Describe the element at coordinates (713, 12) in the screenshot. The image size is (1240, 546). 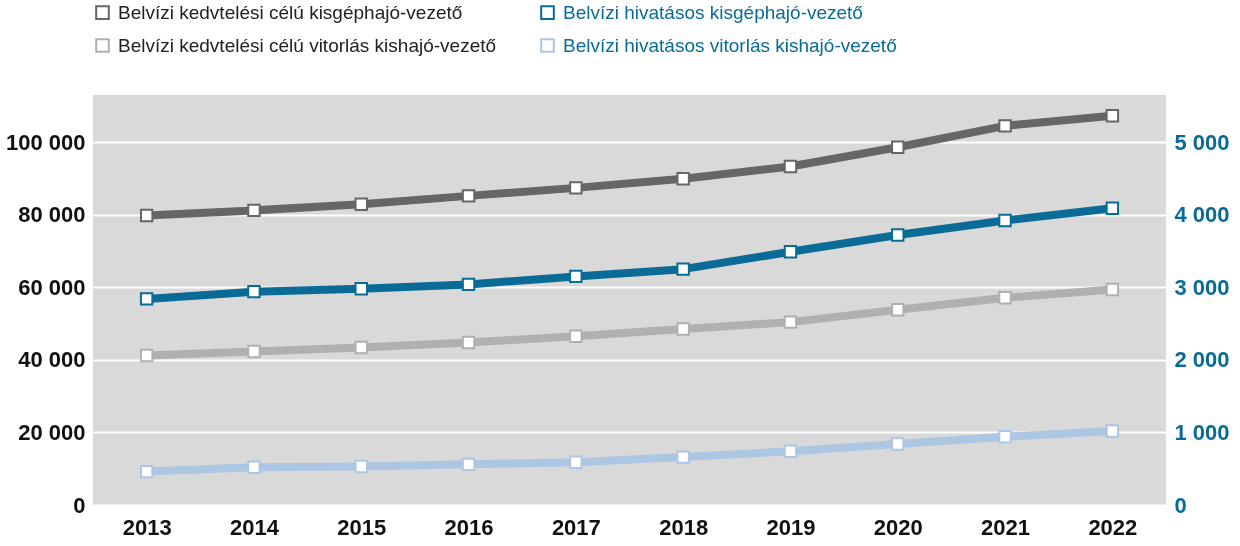
I see `legend-label: Belvízi hivatásos kisgéphajó-vezető` at that location.